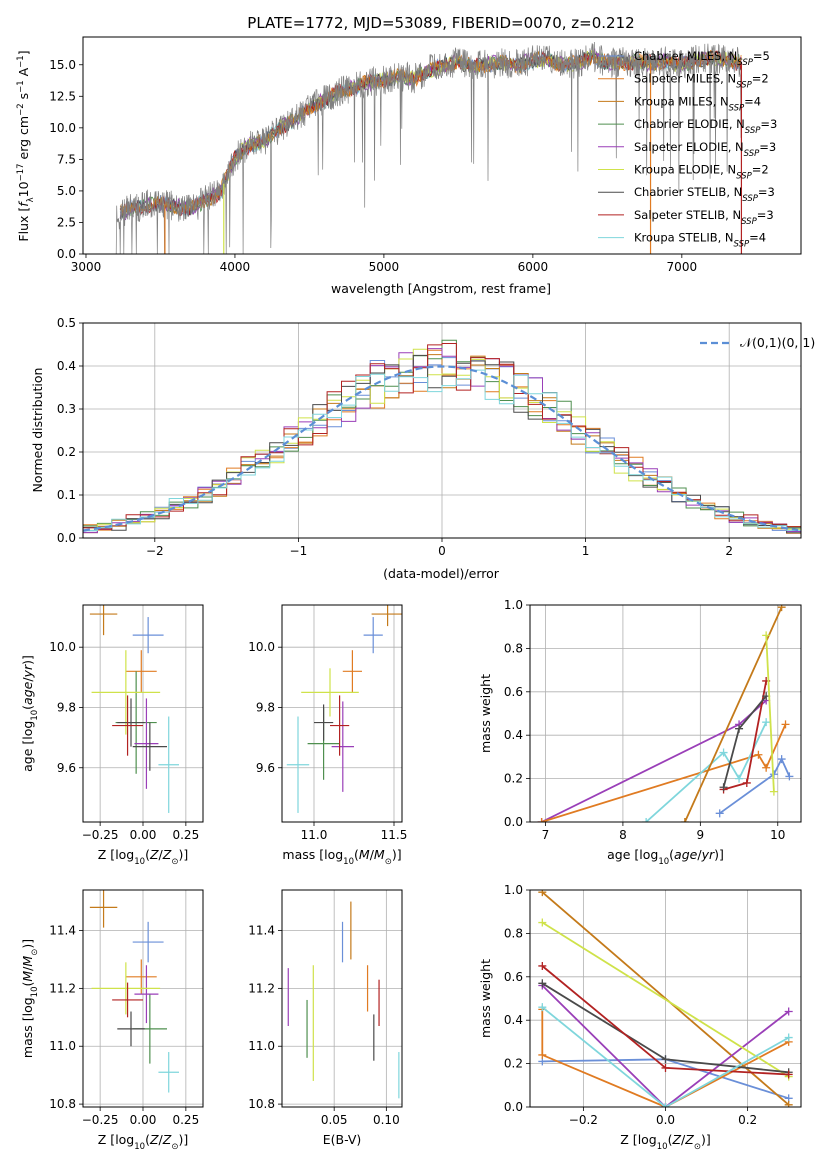 The height and width of the screenshot is (1174, 819). What do you see at coordinates (485, 713) in the screenshot?
I see `y-axis-label: mass weight` at bounding box center [485, 713].